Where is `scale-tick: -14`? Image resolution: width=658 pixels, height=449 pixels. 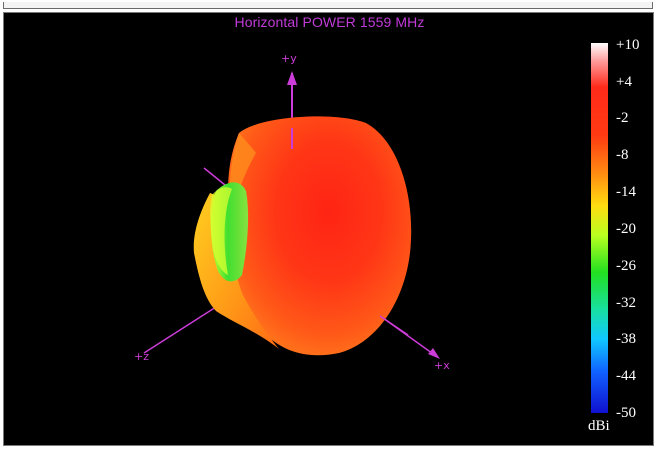 scale-tick: -14 is located at coordinates (626, 192).